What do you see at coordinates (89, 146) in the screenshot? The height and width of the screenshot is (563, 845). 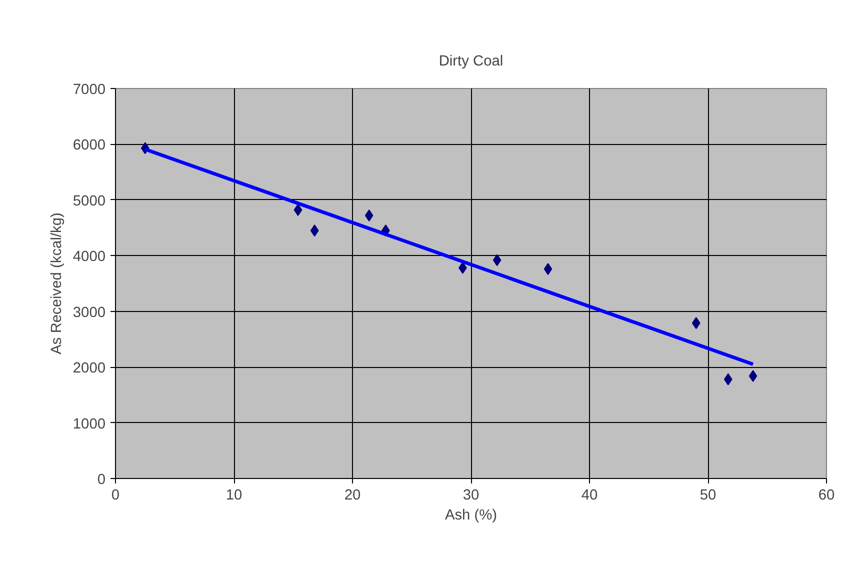 I see `y-tick-label: 6000` at bounding box center [89, 146].